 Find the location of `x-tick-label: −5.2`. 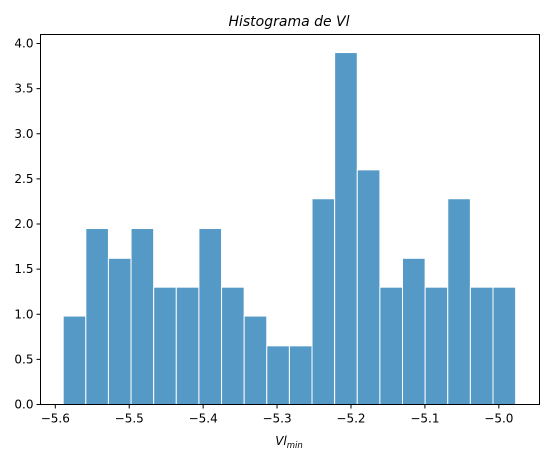

x-tick-label: −5.2 is located at coordinates (350, 419).